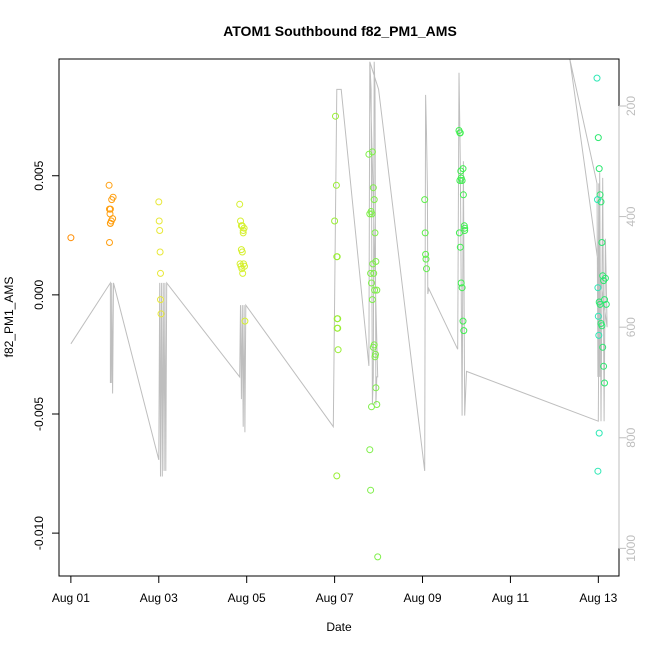 The width and height of the screenshot is (650, 650). What do you see at coordinates (598, 598) in the screenshot?
I see `x-tick-label: Aug 13` at bounding box center [598, 598].